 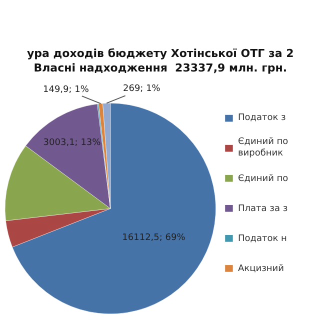 What do you see at coordinates (161, 67) in the screenshot?
I see `chart-subtitle: Власні надходження 23337,9 млн. грн.` at bounding box center [161, 67].